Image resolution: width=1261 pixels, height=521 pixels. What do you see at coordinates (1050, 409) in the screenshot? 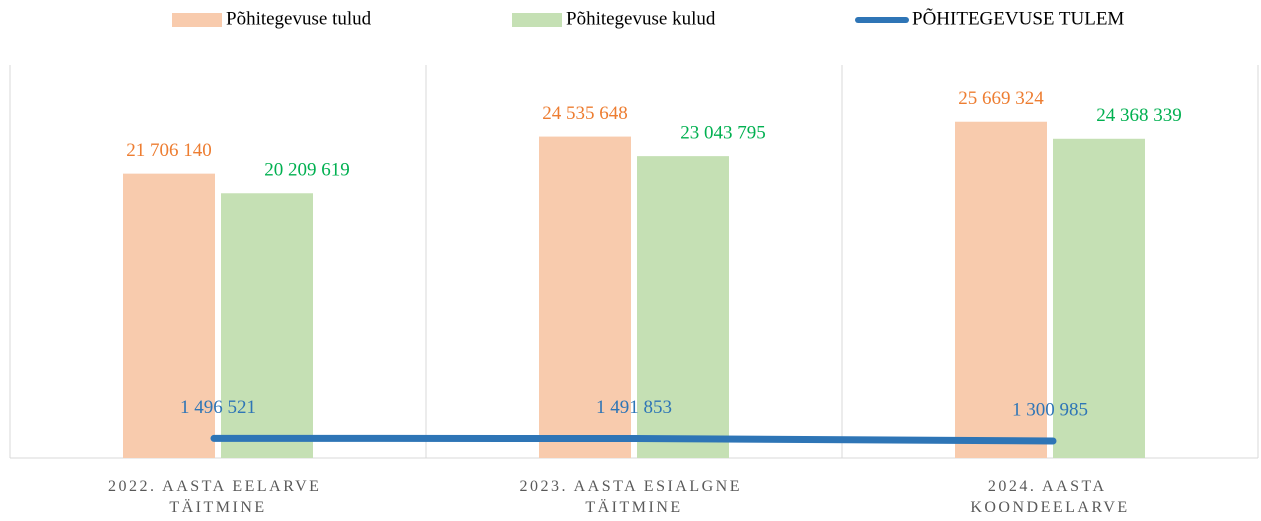
I see `data-label: 1 300 985` at bounding box center [1050, 409].